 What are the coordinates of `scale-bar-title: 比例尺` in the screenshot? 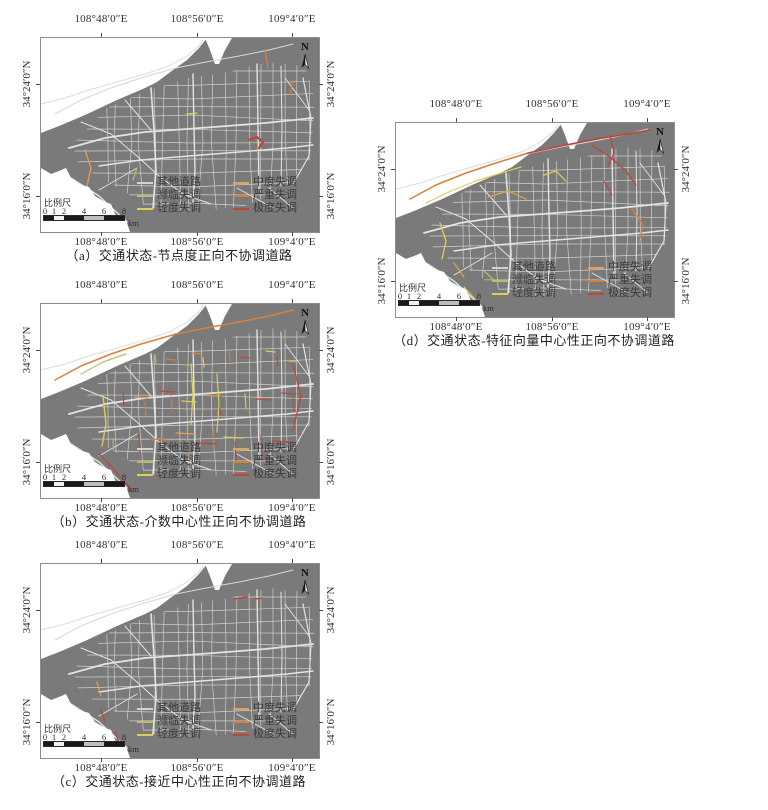 It's located at (58, 729).